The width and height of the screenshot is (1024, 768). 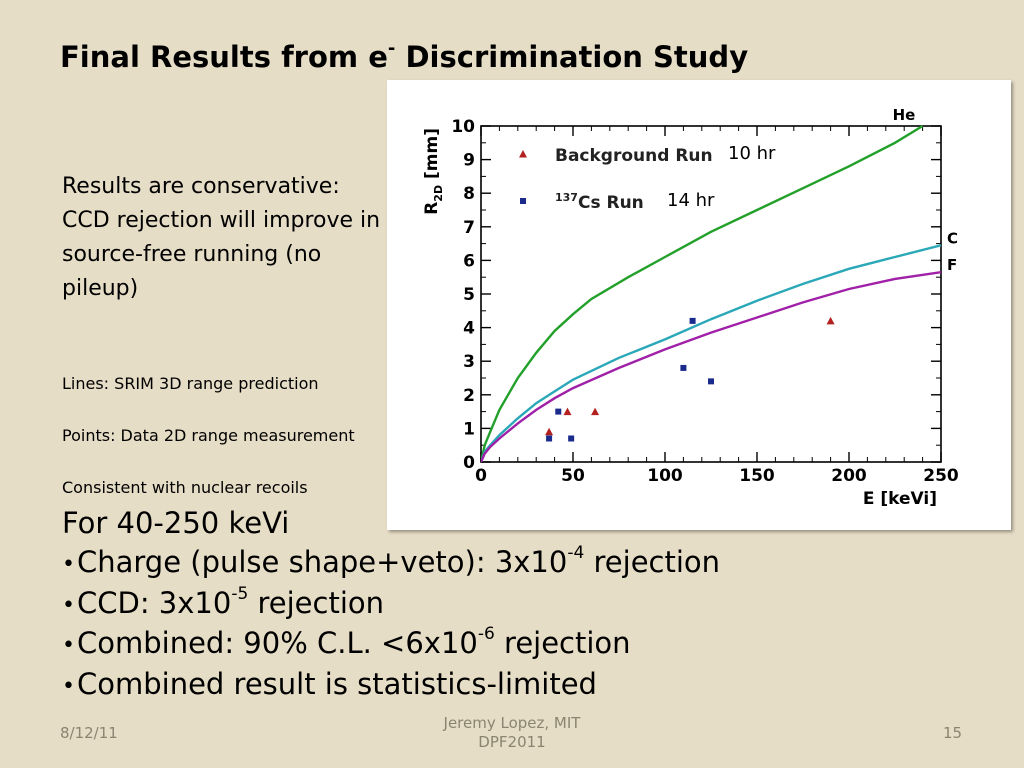 What do you see at coordinates (190, 383) in the screenshot?
I see `note-lines: Lines: SRIM 3D range prediction` at bounding box center [190, 383].